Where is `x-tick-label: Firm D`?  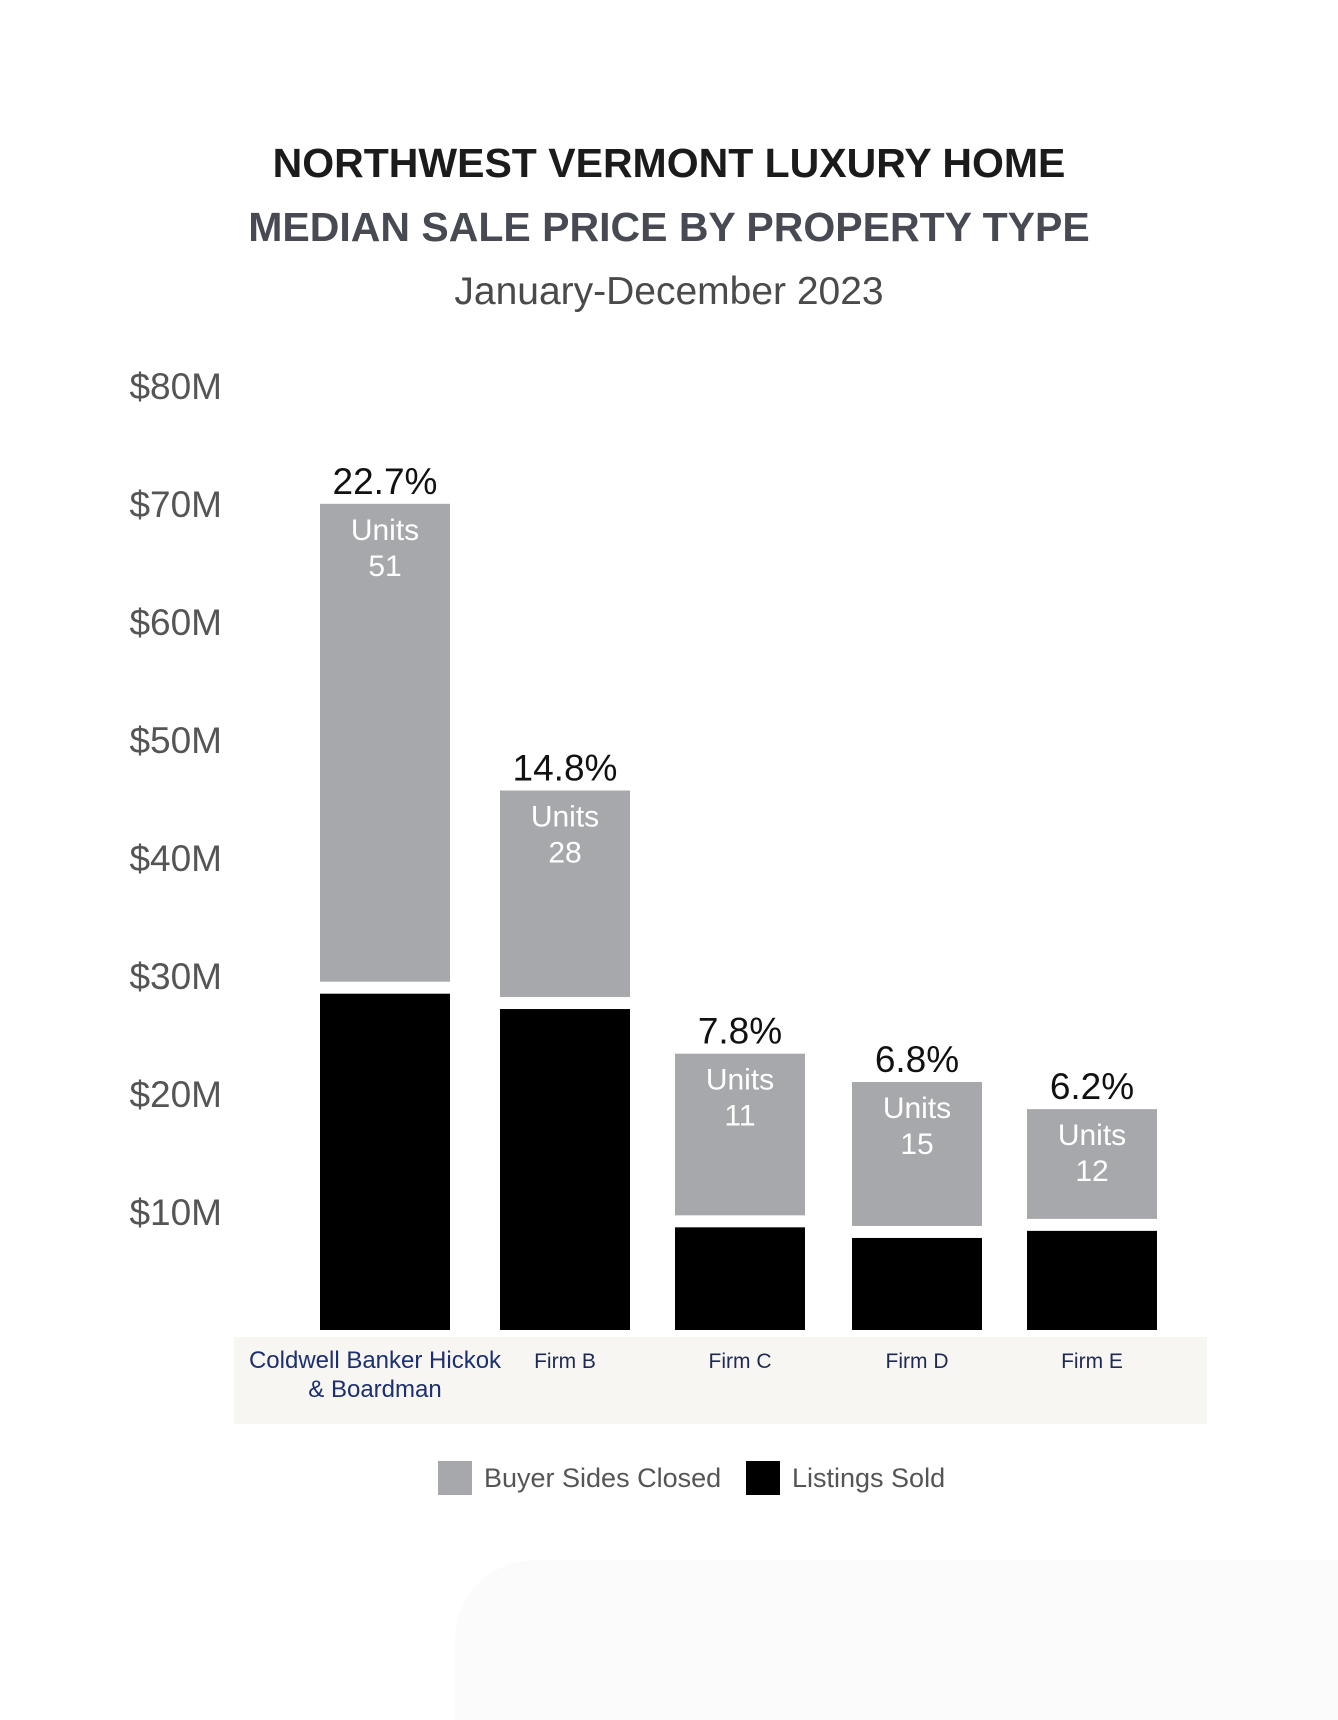 x-tick-label: Firm D is located at coordinates (917, 1361).